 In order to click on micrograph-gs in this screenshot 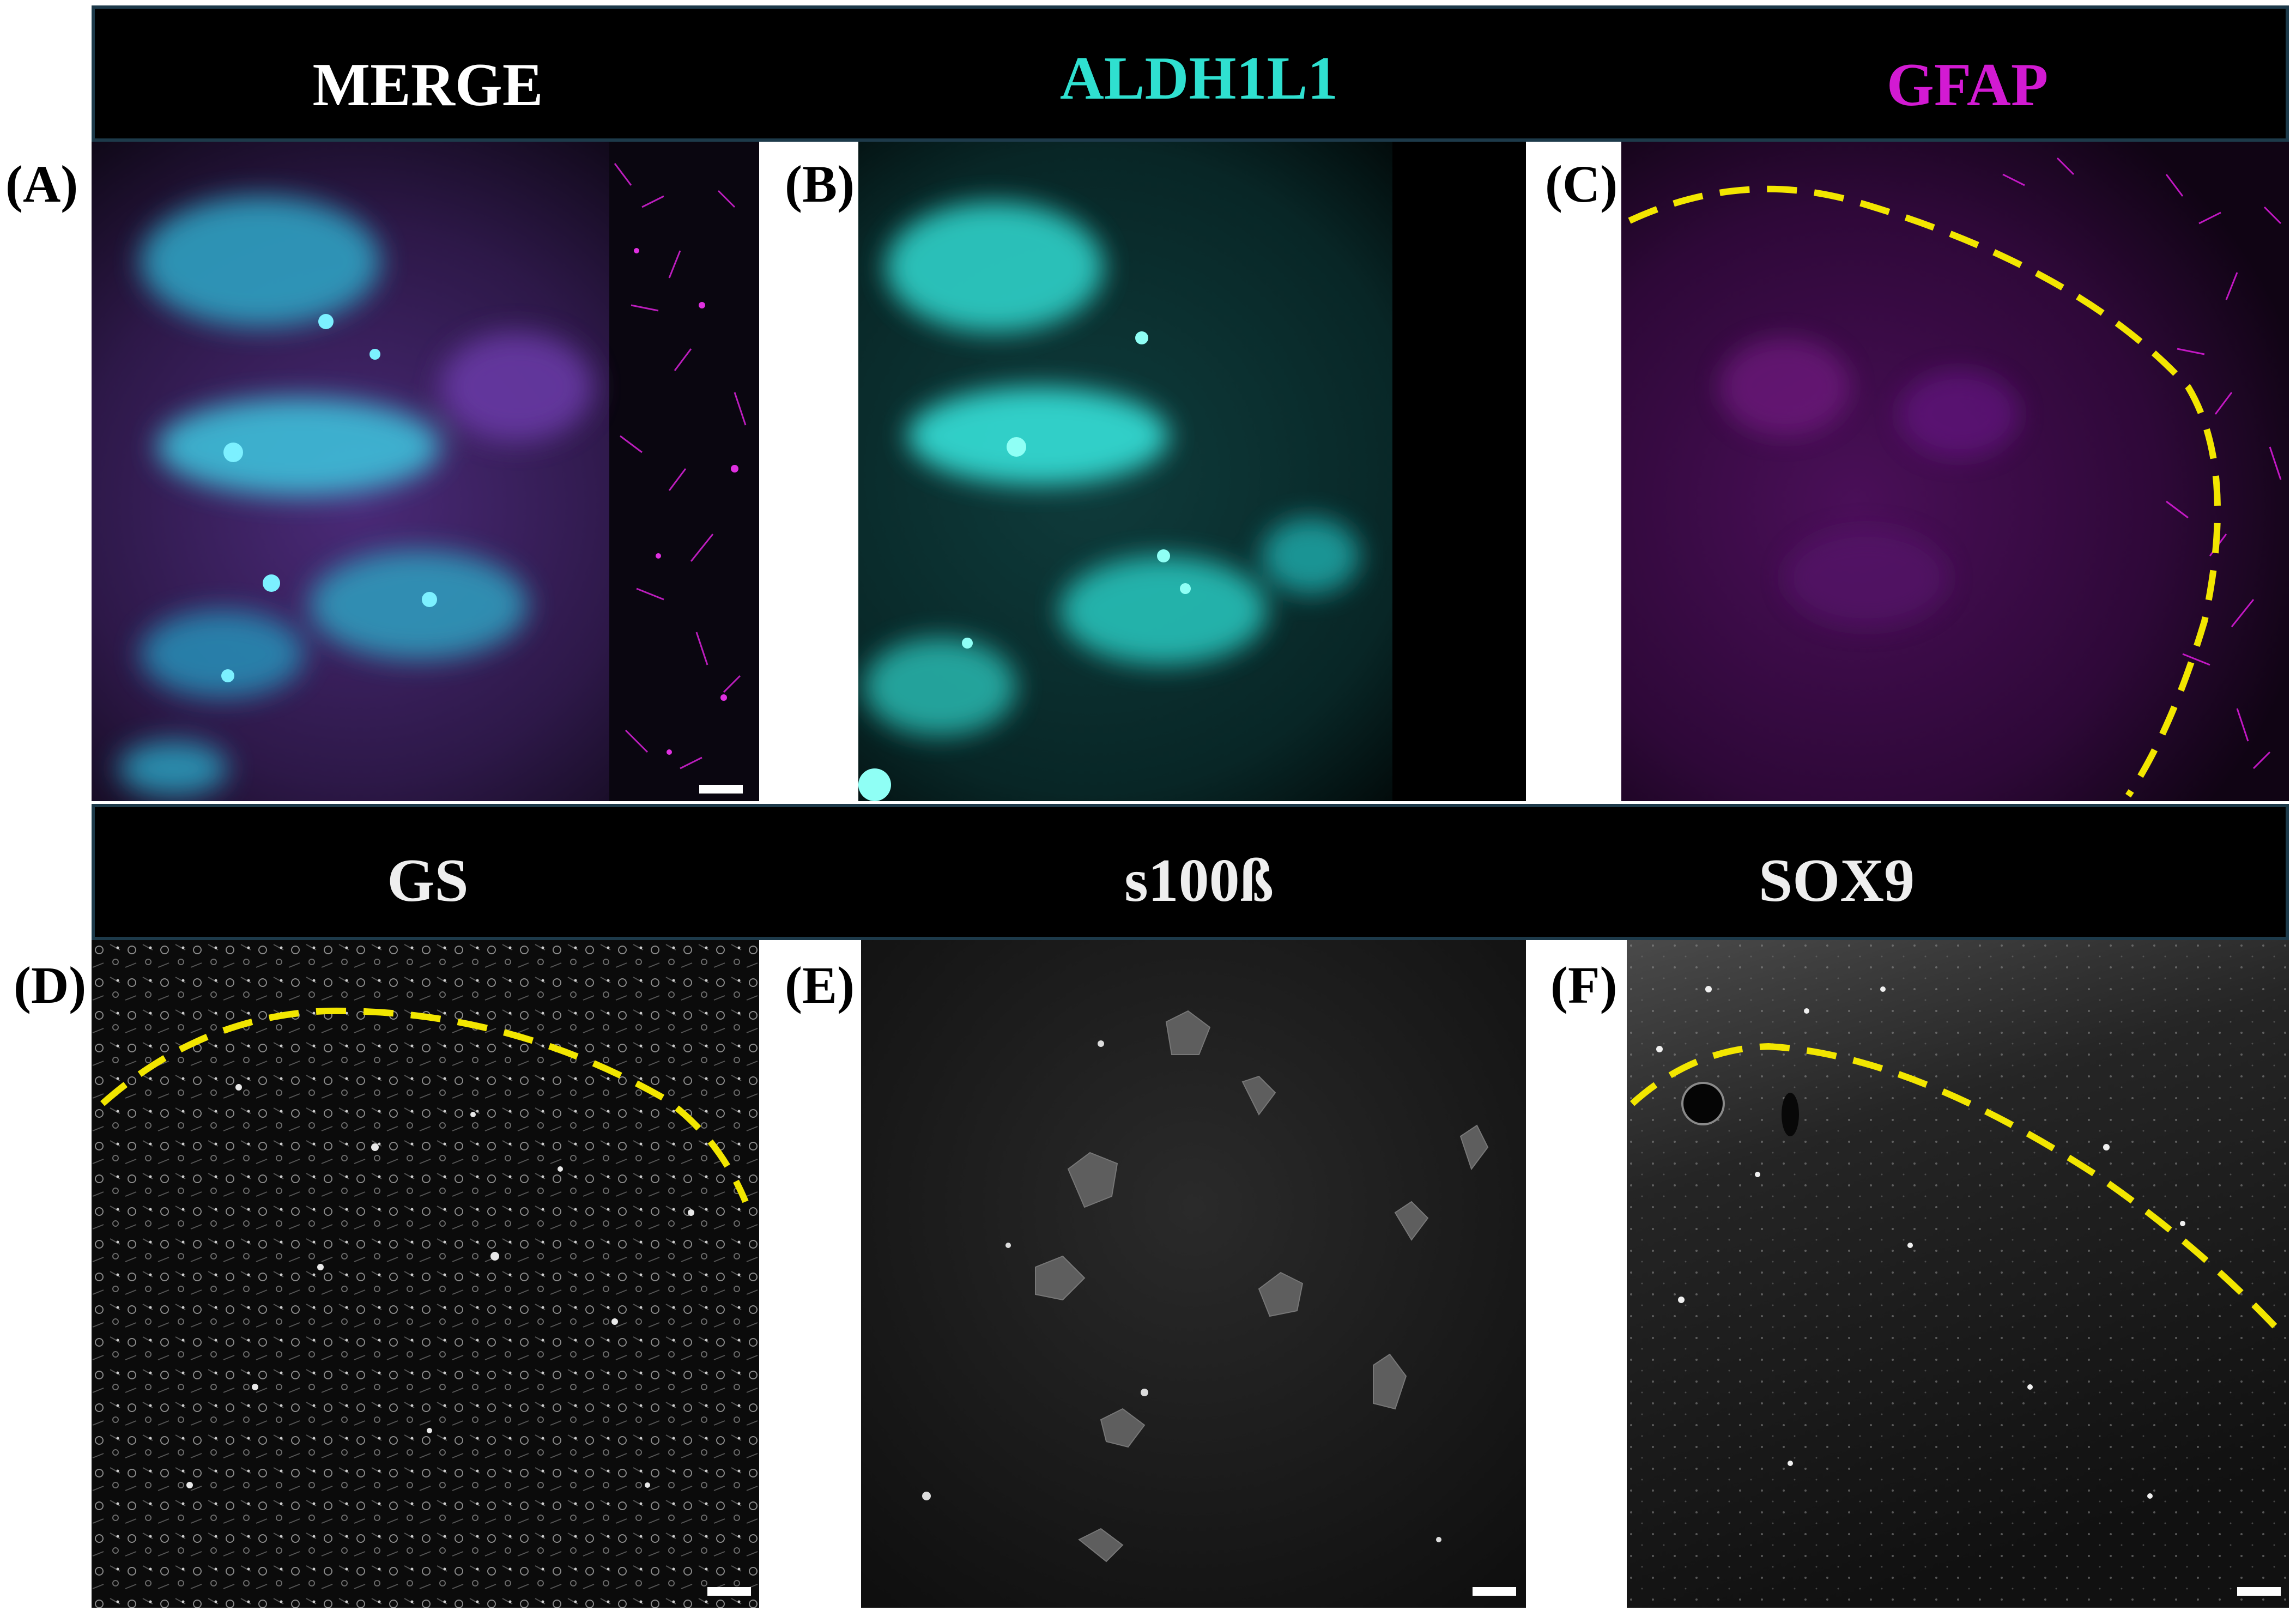, I will do `click(425, 1274)`.